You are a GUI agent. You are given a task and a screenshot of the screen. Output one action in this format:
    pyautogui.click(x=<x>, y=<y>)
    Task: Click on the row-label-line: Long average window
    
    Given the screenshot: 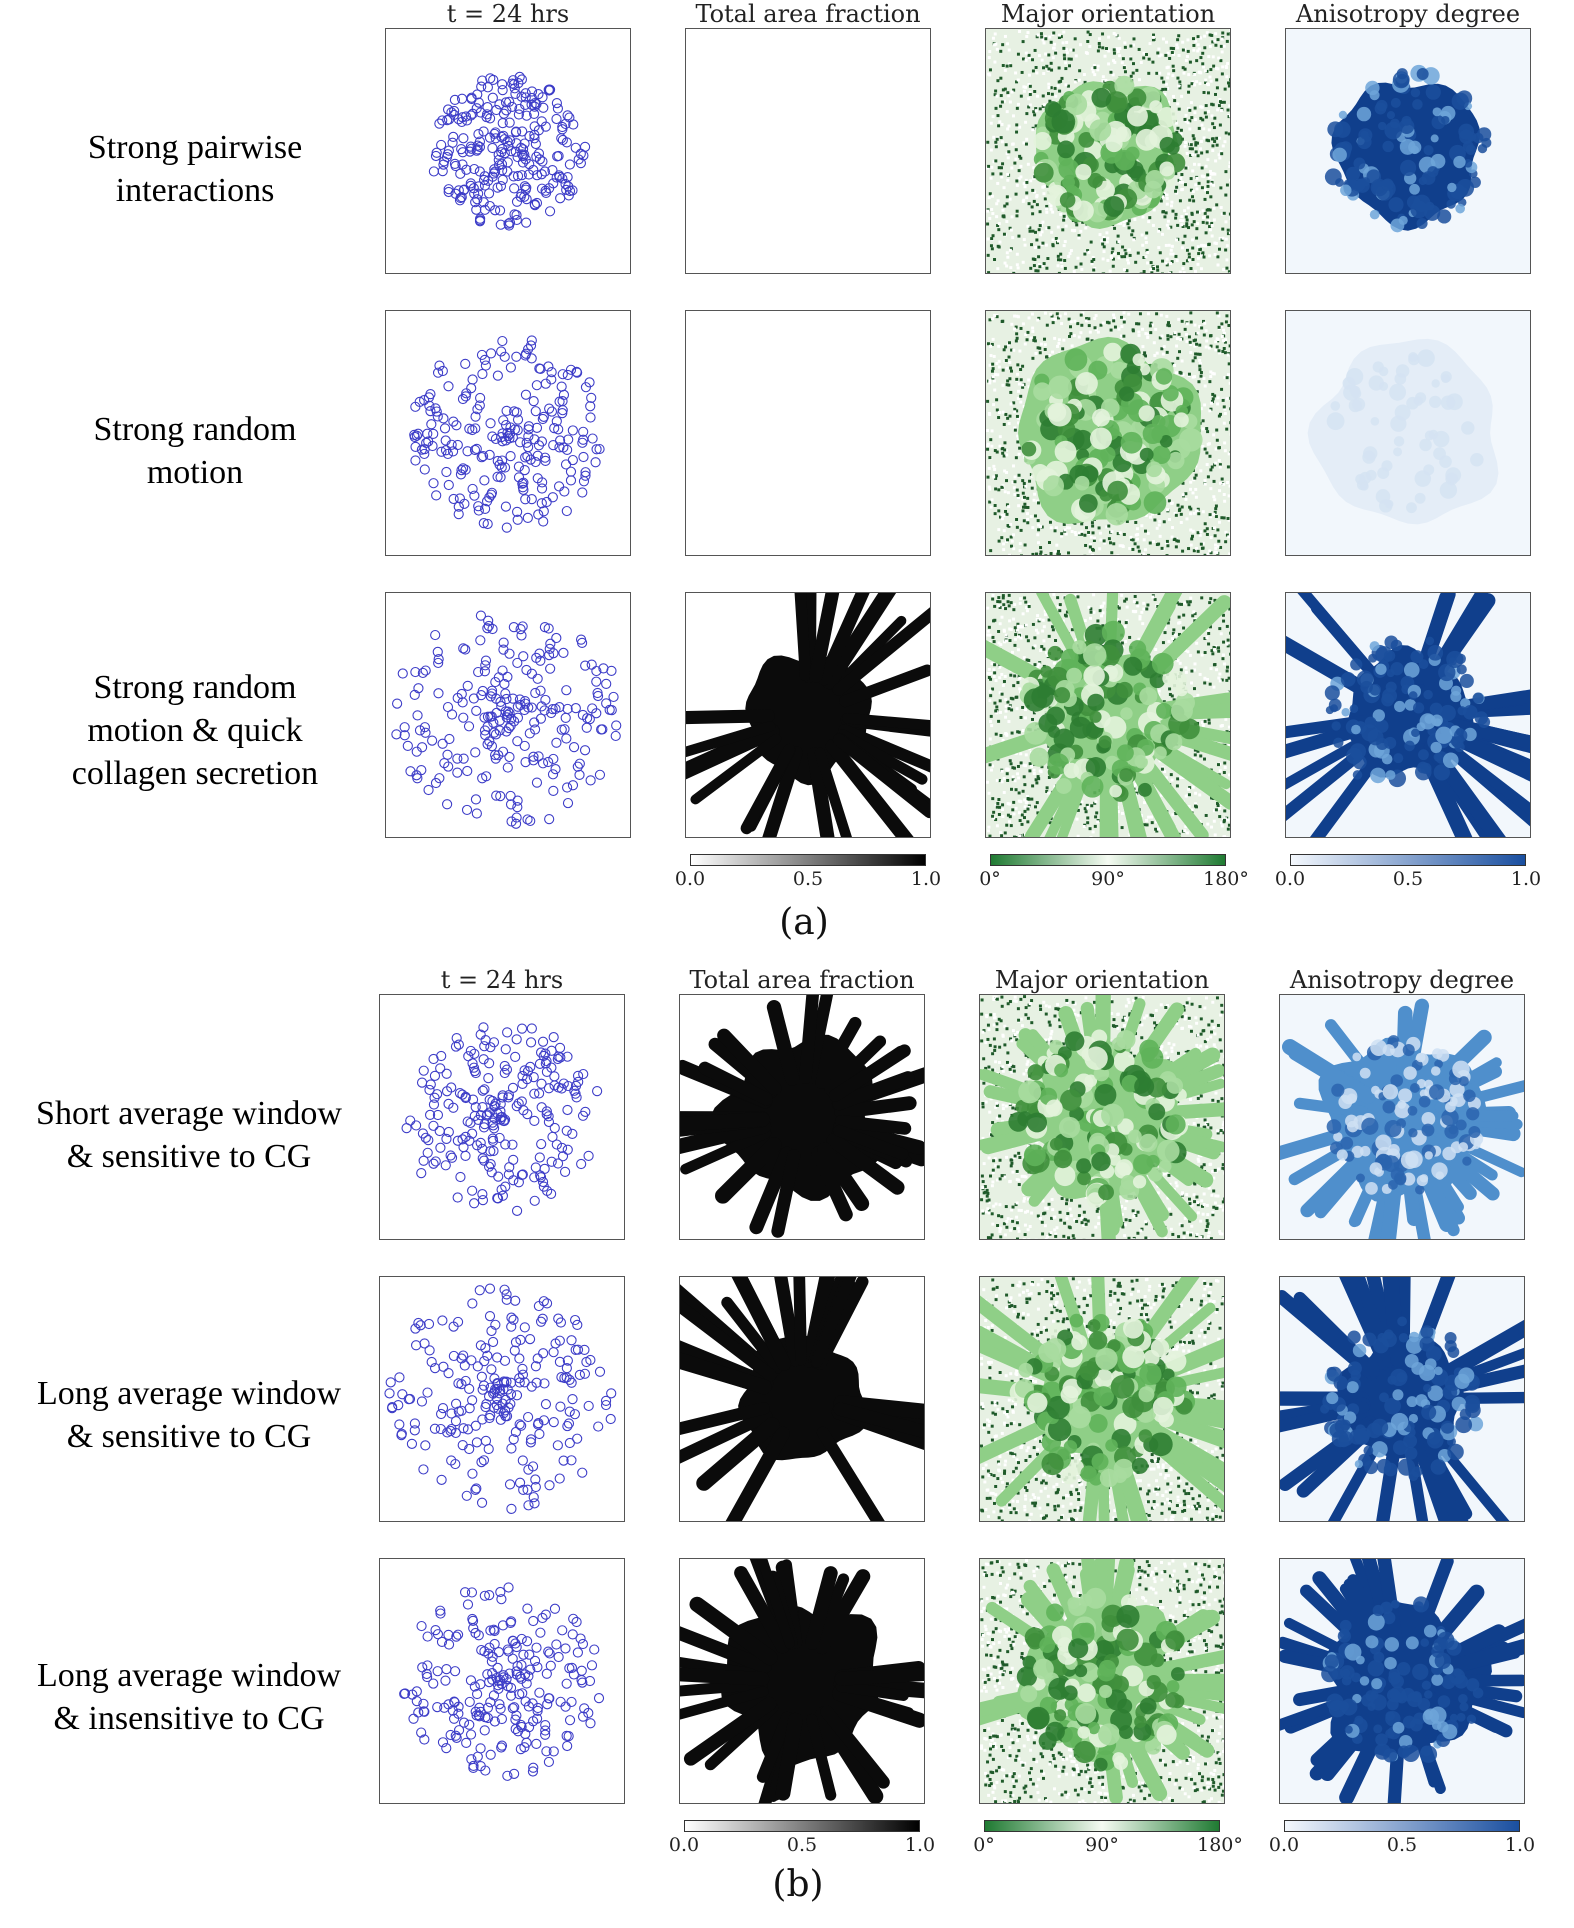 What is the action you would take?
    pyautogui.click(x=188, y=1675)
    